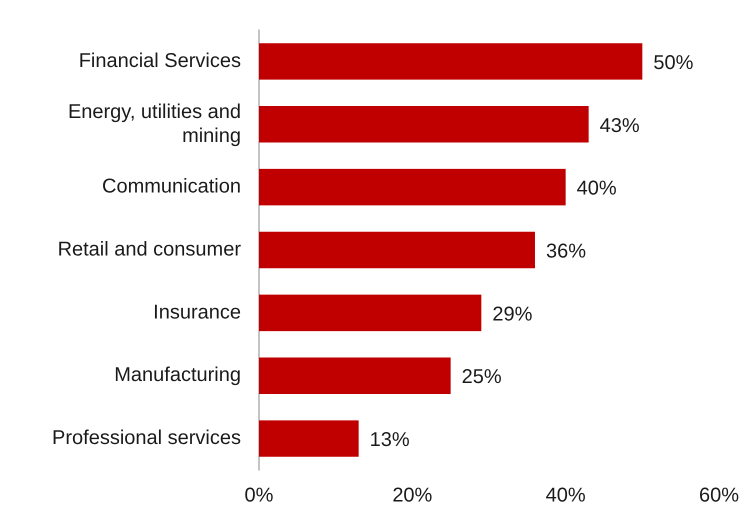 Image resolution: width=753 pixels, height=522 pixels. I want to click on data-label: 13%, so click(390, 440).